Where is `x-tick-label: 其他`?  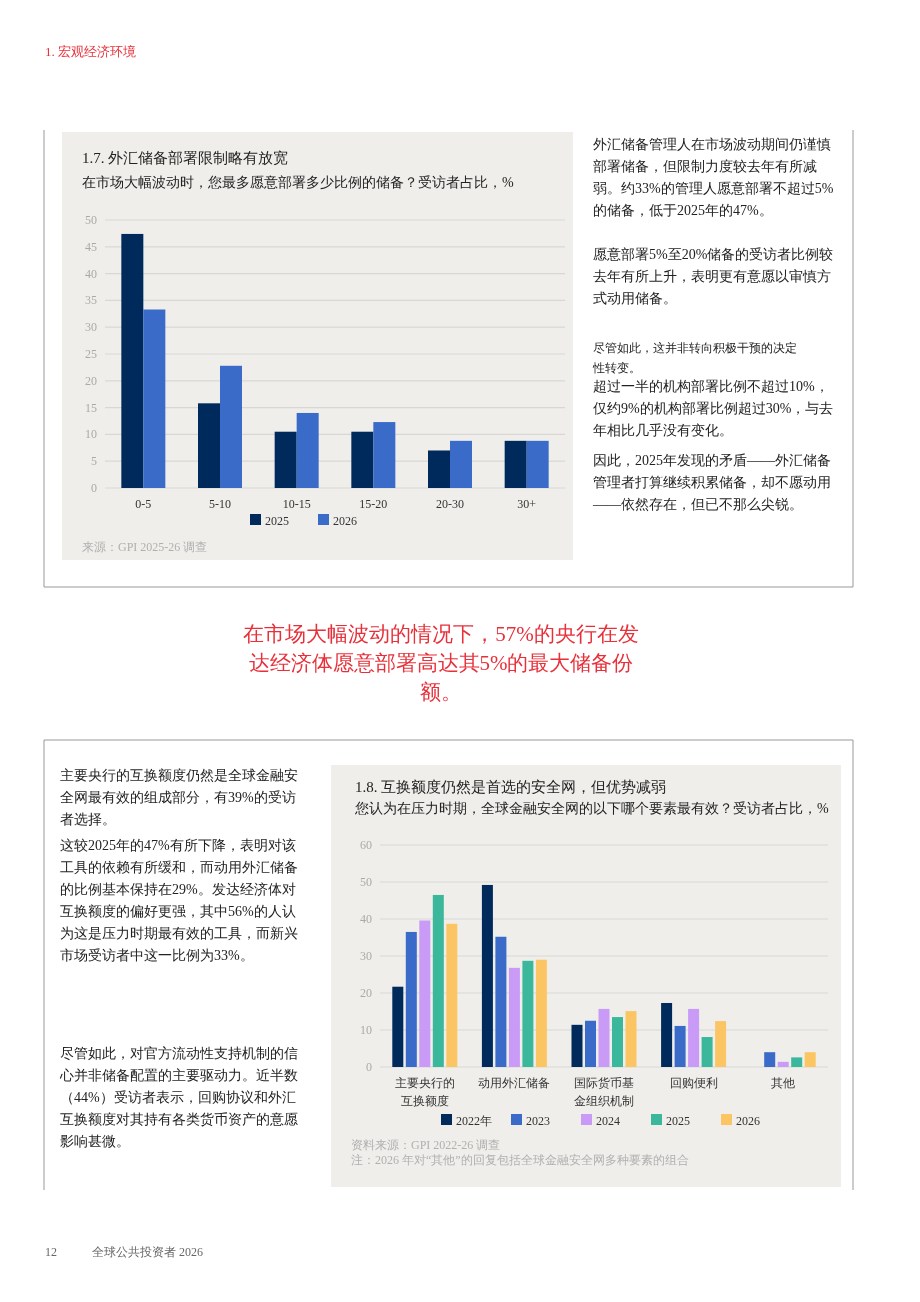 x-tick-label: 其他 is located at coordinates (783, 1083).